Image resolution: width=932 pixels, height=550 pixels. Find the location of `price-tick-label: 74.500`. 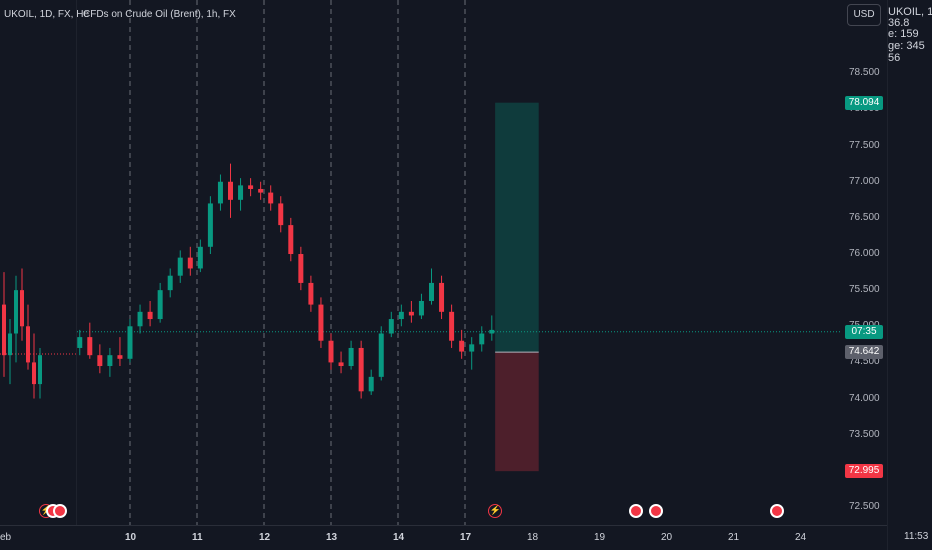

price-tick-label: 74.500 is located at coordinates (864, 362).